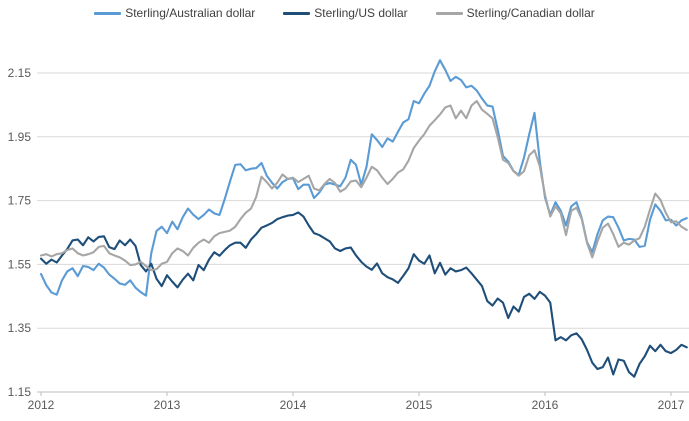 This screenshot has height=421, width=689. I want to click on y-tick-label: 1.95, so click(20, 137).